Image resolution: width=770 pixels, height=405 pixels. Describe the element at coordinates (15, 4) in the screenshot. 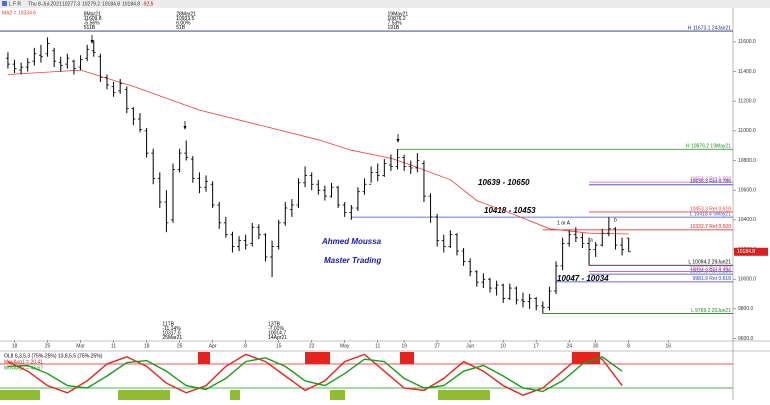

I see `toolbar-icons: L F R` at that location.